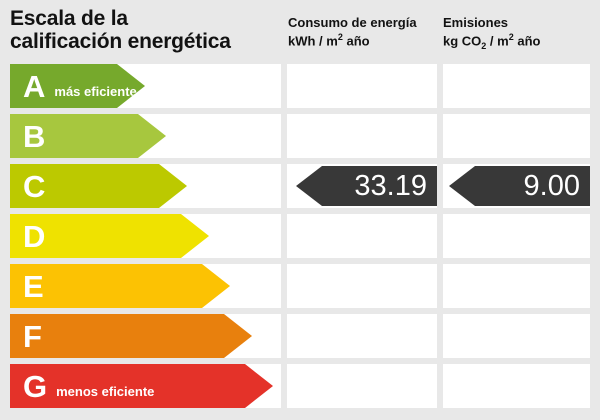  Describe the element at coordinates (120, 41) in the screenshot. I see `page-title-line2: calificación energética` at that location.